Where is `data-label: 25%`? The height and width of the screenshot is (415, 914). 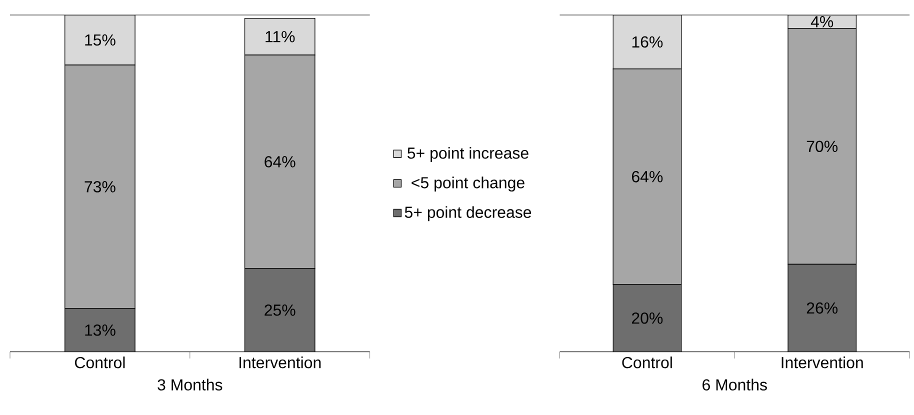
data-label: 25% is located at coordinates (280, 310).